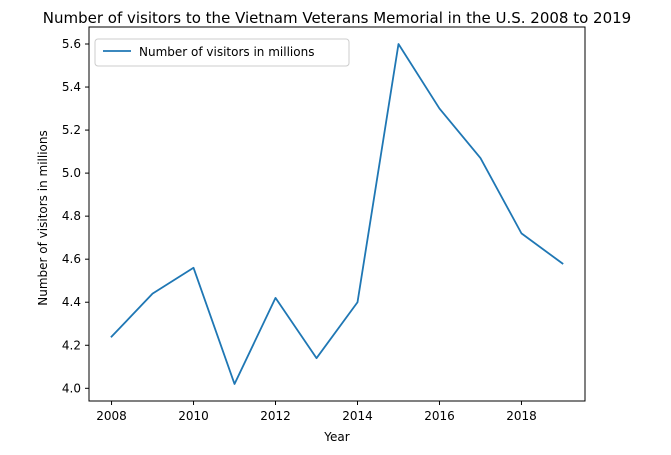 The height and width of the screenshot is (455, 671). Describe the element at coordinates (316, 412) in the screenshot. I see `x-axis-ticks: 2008 2010 2012 2014 2016 2018` at that location.